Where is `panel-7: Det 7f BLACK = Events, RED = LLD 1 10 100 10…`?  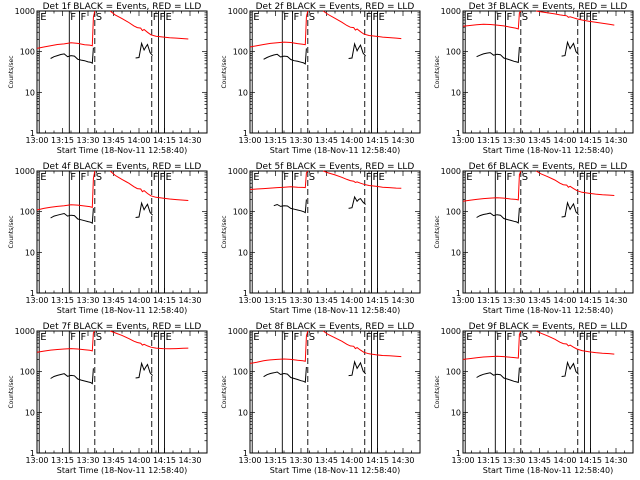
panel-7: Det 7f BLACK = Events, RED = LLD 1 10 100 10… is located at coordinates (108, 398).